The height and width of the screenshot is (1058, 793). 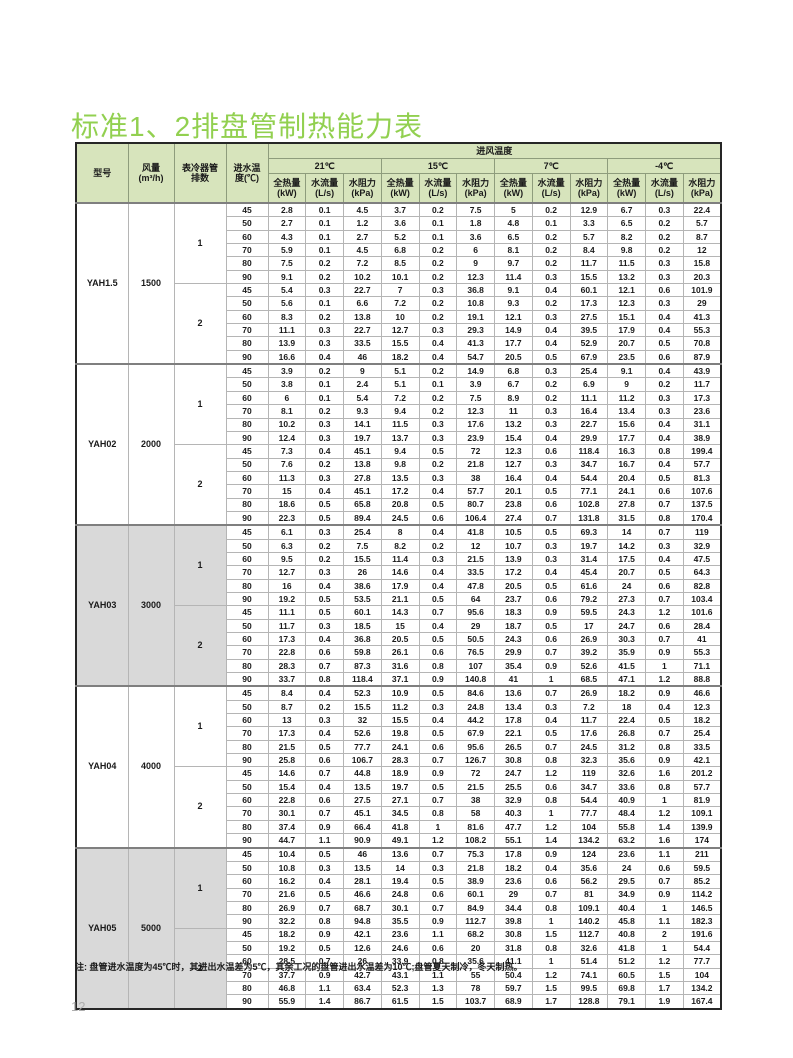 What do you see at coordinates (400, 612) in the screenshot?
I see `value-cell: 14.3` at bounding box center [400, 612].